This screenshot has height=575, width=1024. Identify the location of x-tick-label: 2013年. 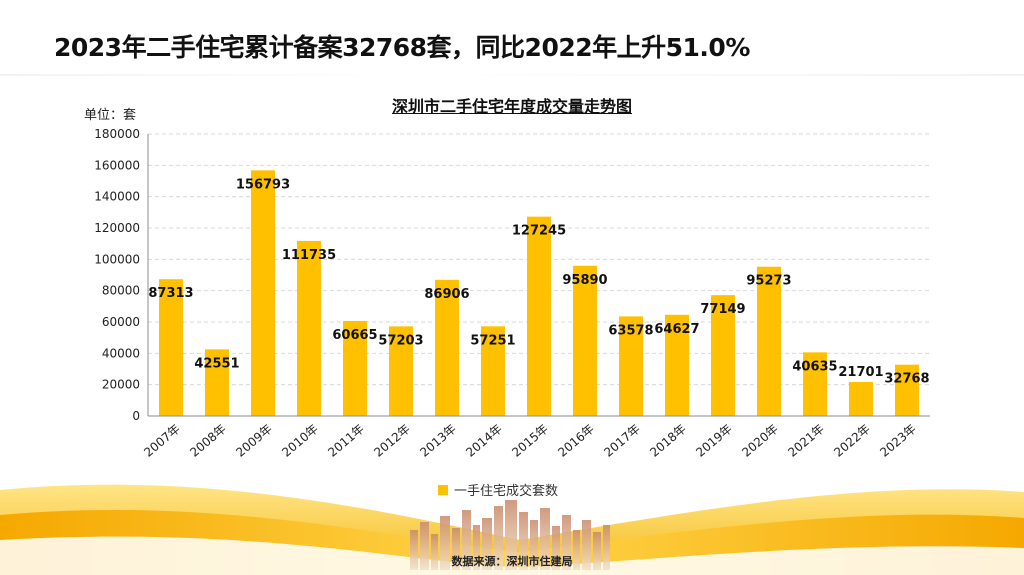
(438, 441).